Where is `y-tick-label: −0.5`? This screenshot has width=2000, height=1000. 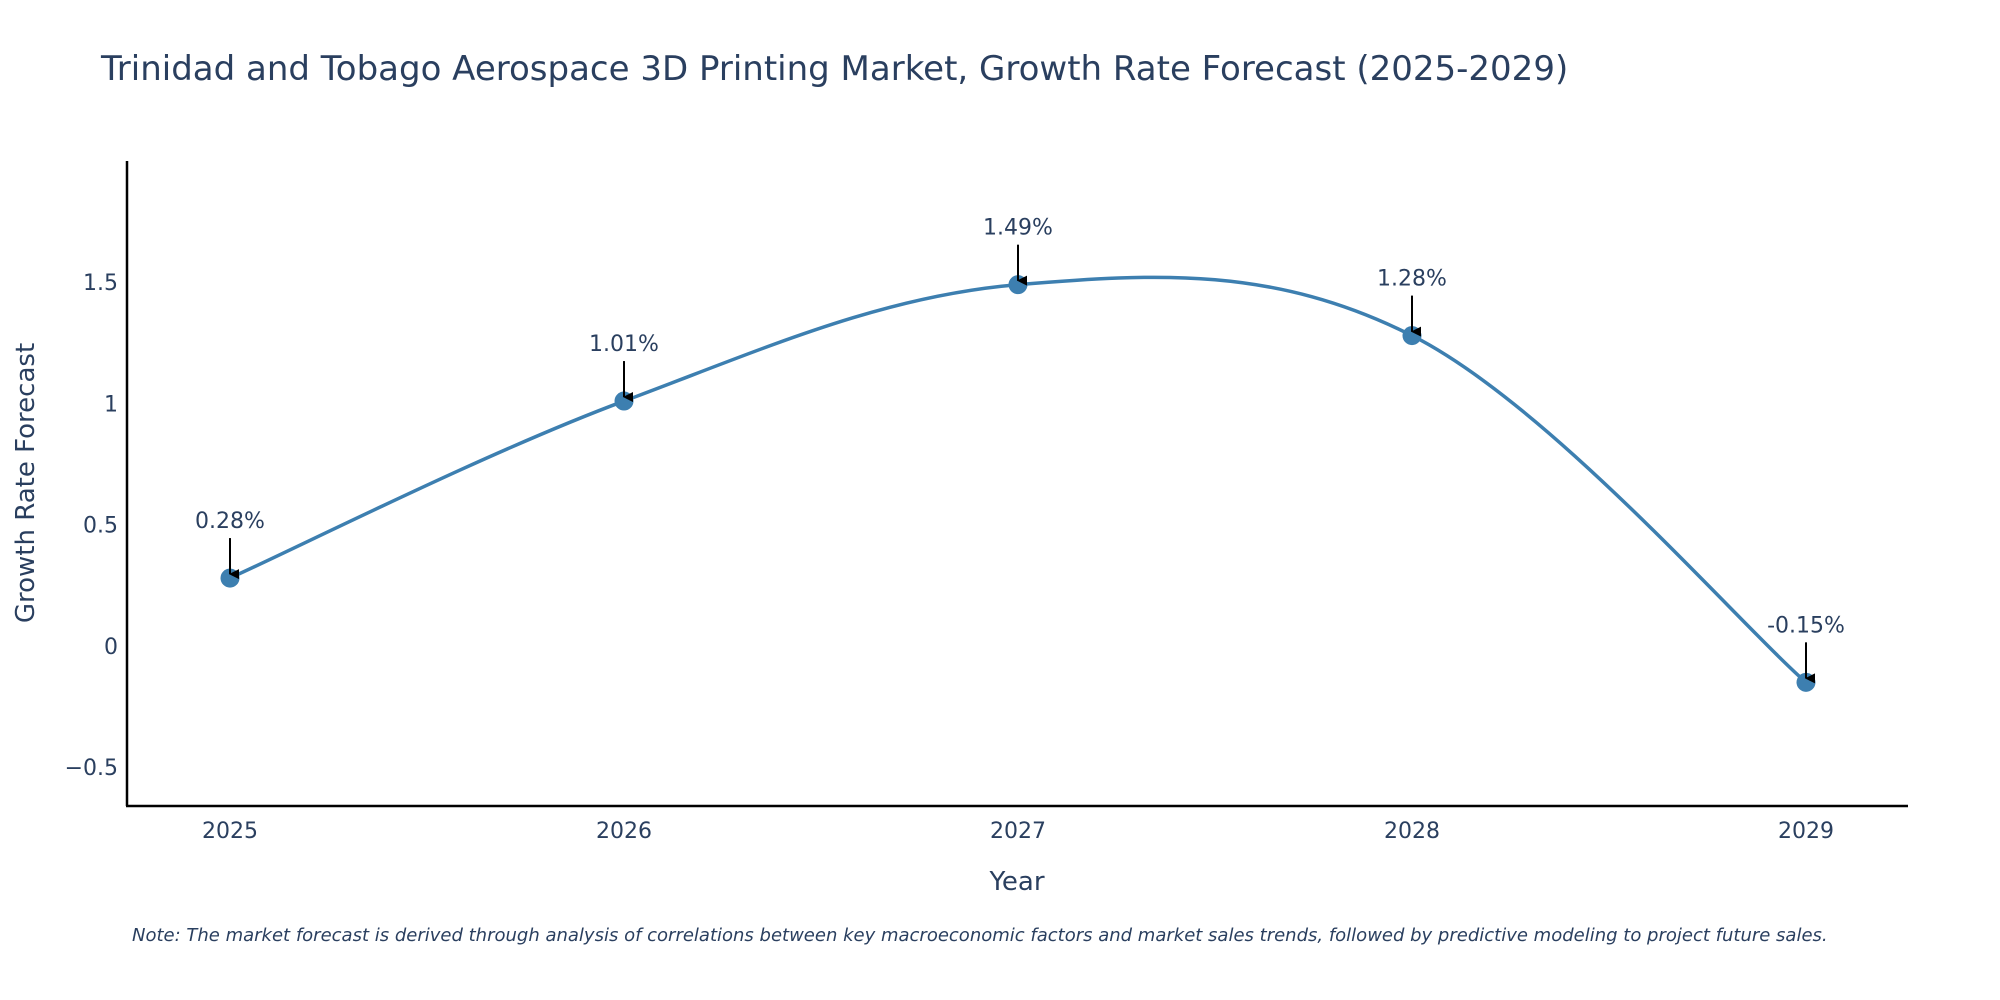
y-tick-label: −0.5 is located at coordinates (91, 768).